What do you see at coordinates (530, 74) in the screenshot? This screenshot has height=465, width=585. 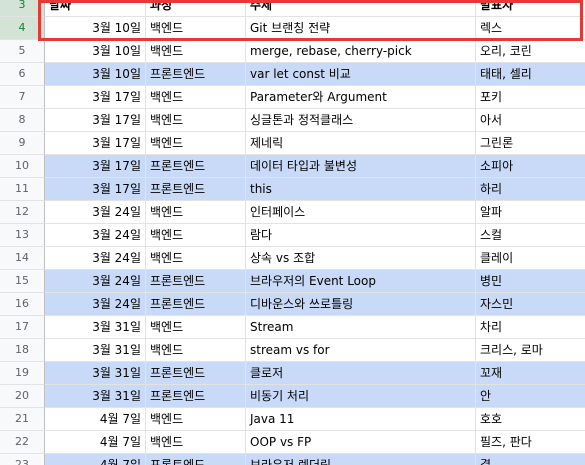 I see `presenter-cell: 태태, 셀리` at bounding box center [530, 74].